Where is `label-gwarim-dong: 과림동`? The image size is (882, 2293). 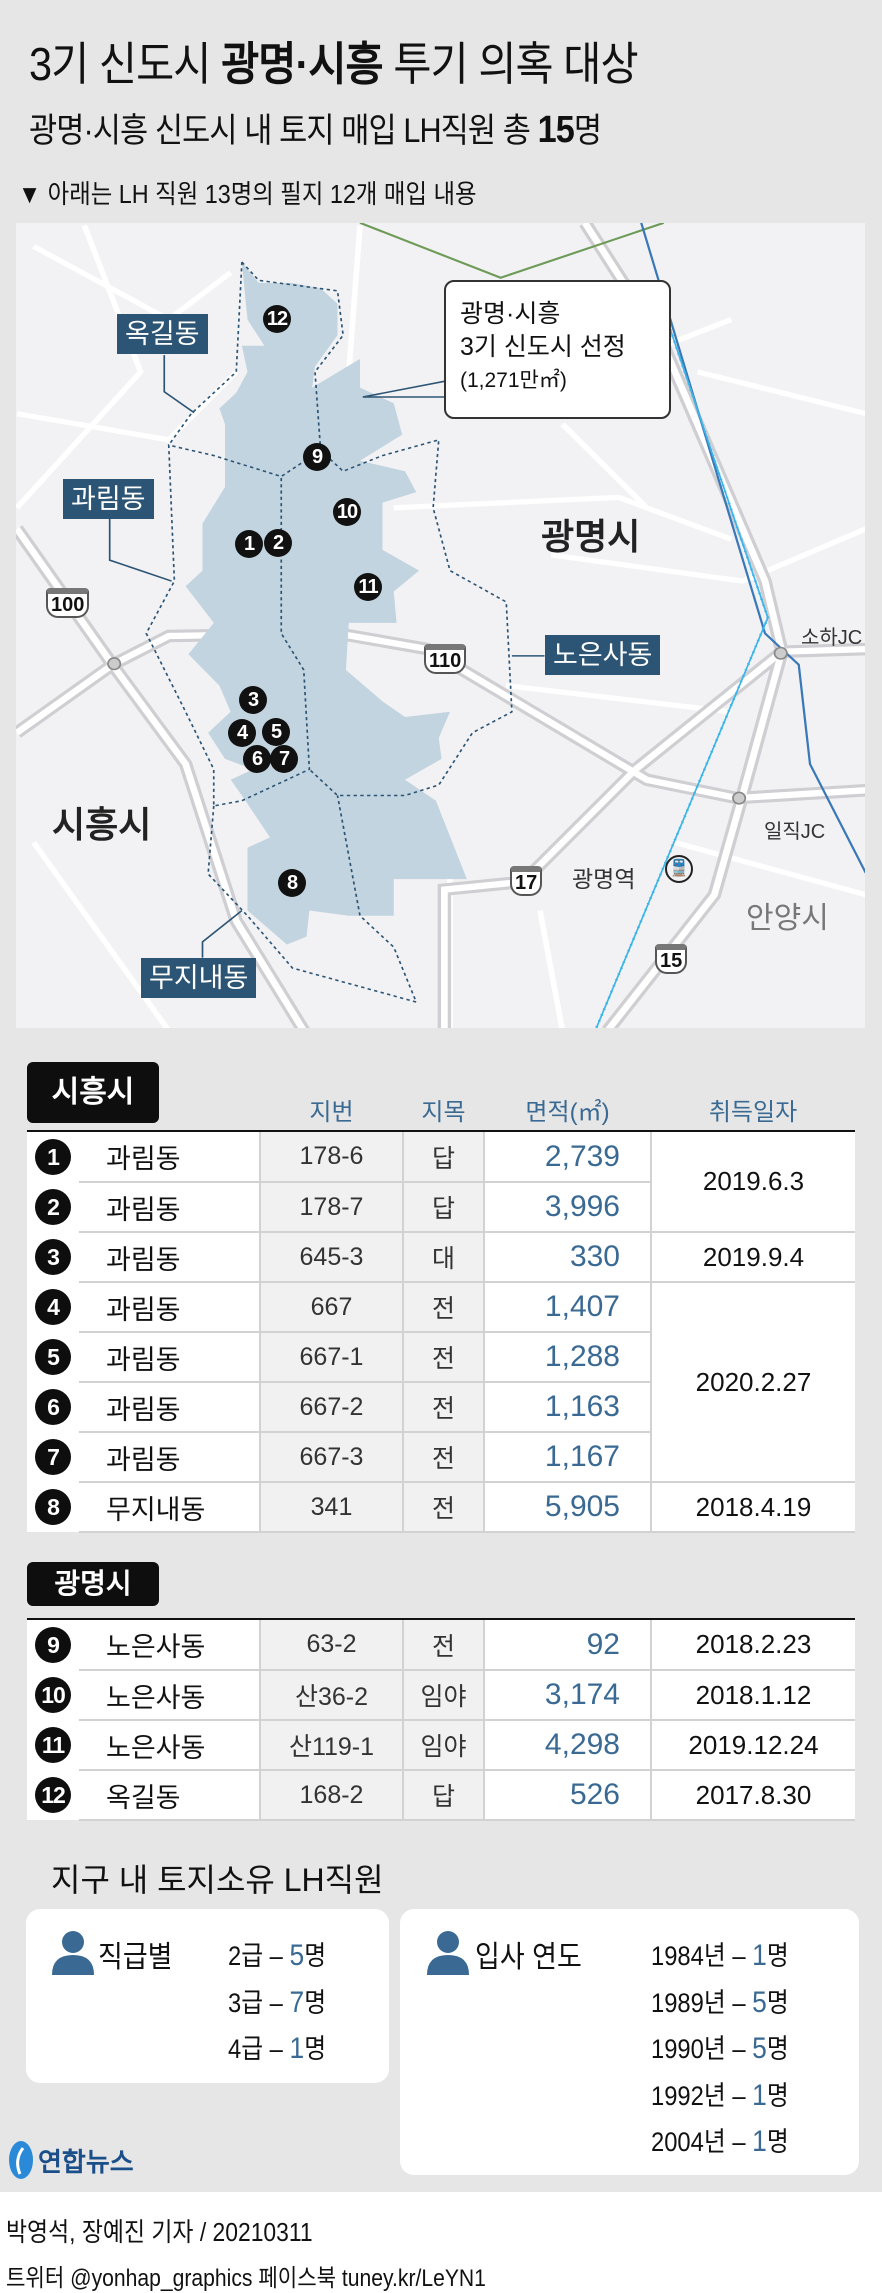
label-gwarim-dong: 과림동 is located at coordinates (108, 499).